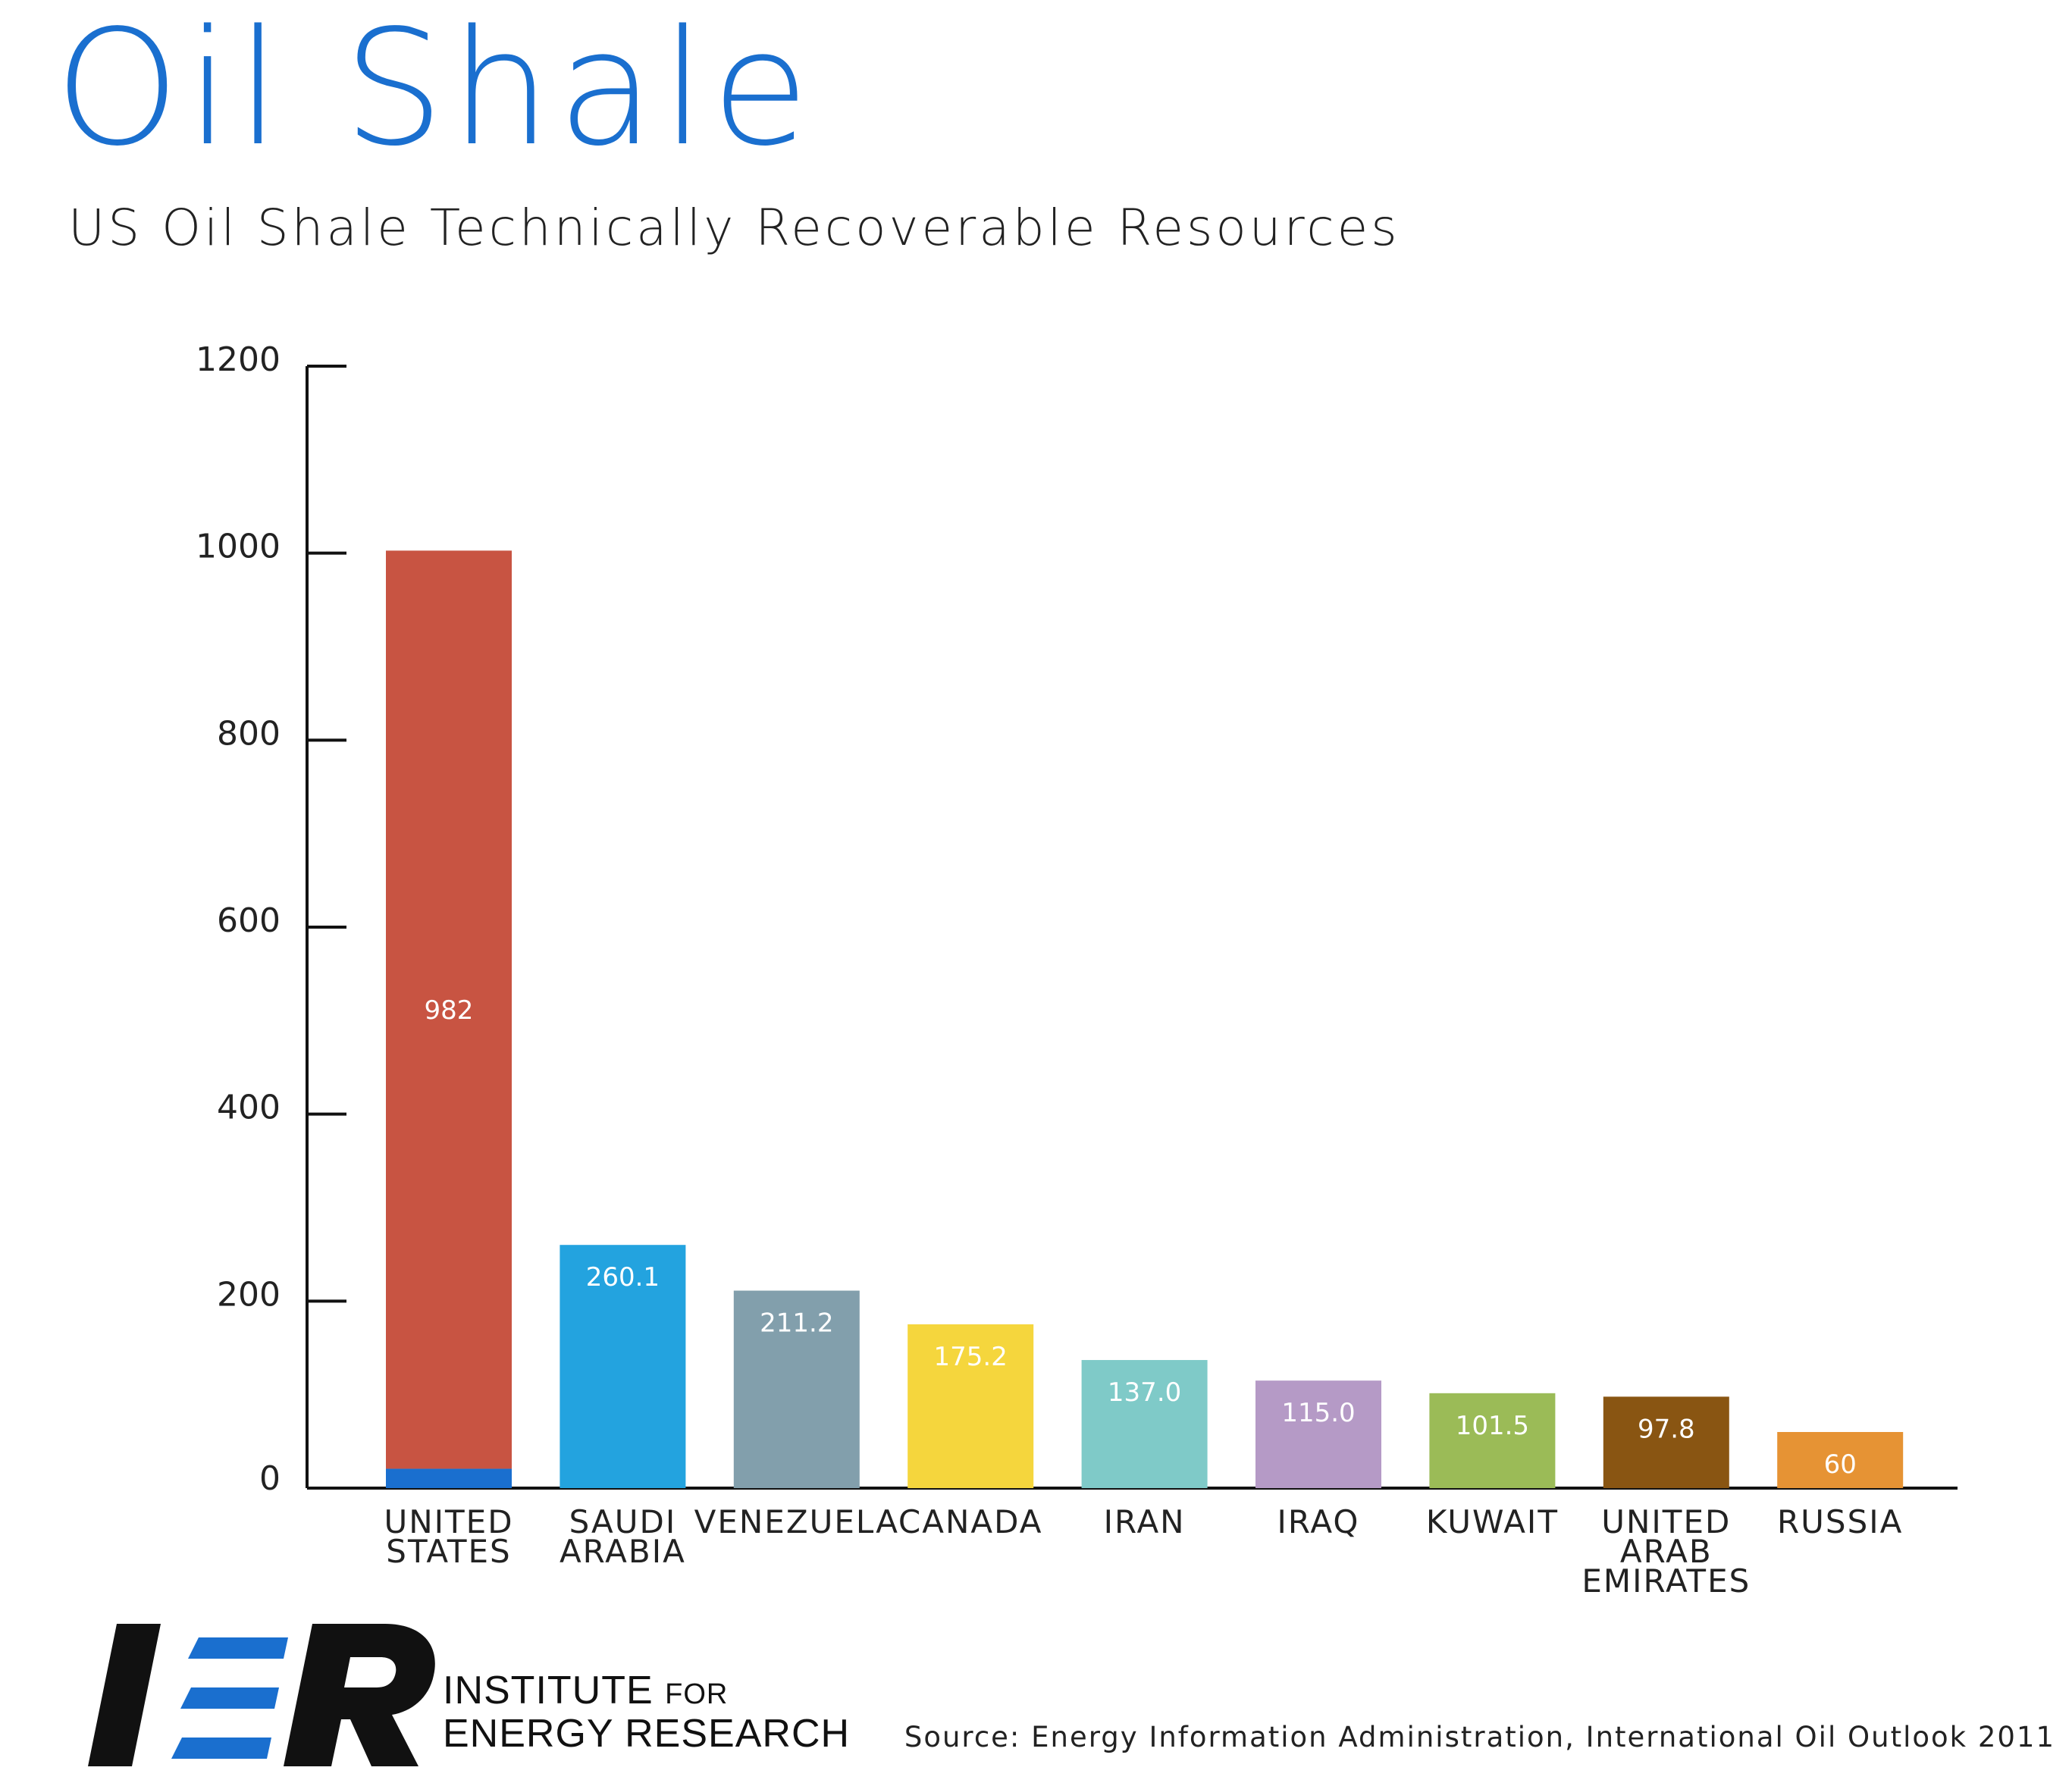  Describe the element at coordinates (971, 1521) in the screenshot. I see `category-label: CANADA` at that location.